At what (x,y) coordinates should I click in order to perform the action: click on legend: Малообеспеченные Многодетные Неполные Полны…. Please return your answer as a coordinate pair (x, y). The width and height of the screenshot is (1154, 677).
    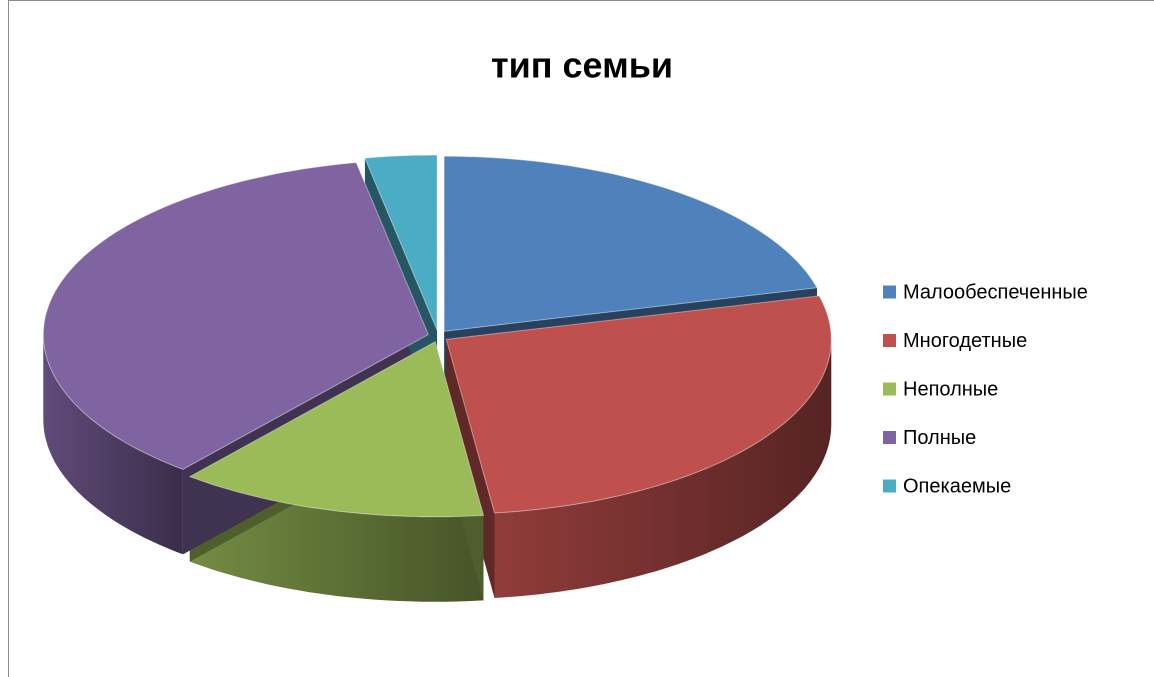
    Looking at the image, I should click on (985, 389).